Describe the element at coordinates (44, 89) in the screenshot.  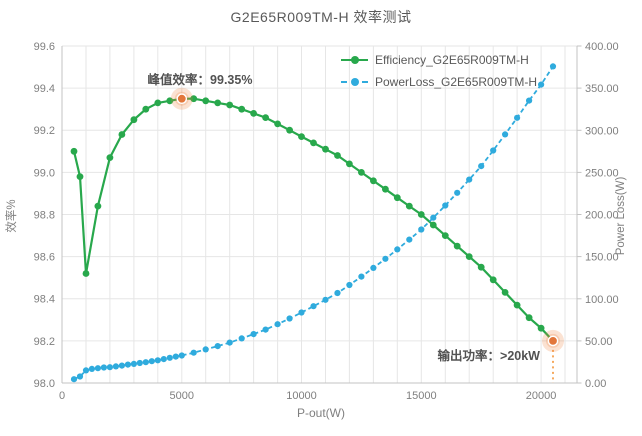
I see `left-tick-label: 99.4` at that location.